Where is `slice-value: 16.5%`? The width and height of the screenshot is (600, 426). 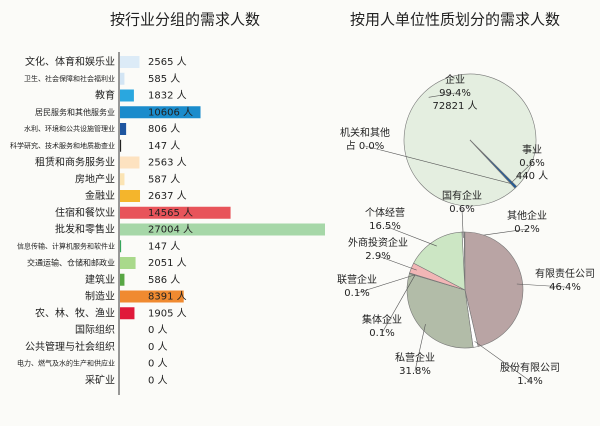
slice-value: 16.5% is located at coordinates (385, 226).